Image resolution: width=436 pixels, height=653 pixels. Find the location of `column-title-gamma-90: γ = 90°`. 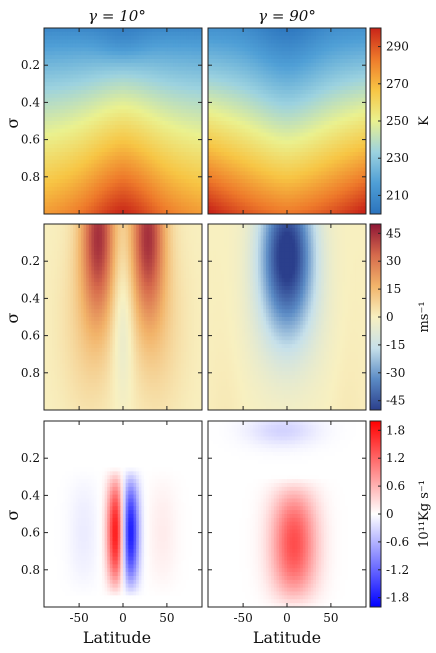

column-title-gamma-90: γ = 90° is located at coordinates (287, 16).